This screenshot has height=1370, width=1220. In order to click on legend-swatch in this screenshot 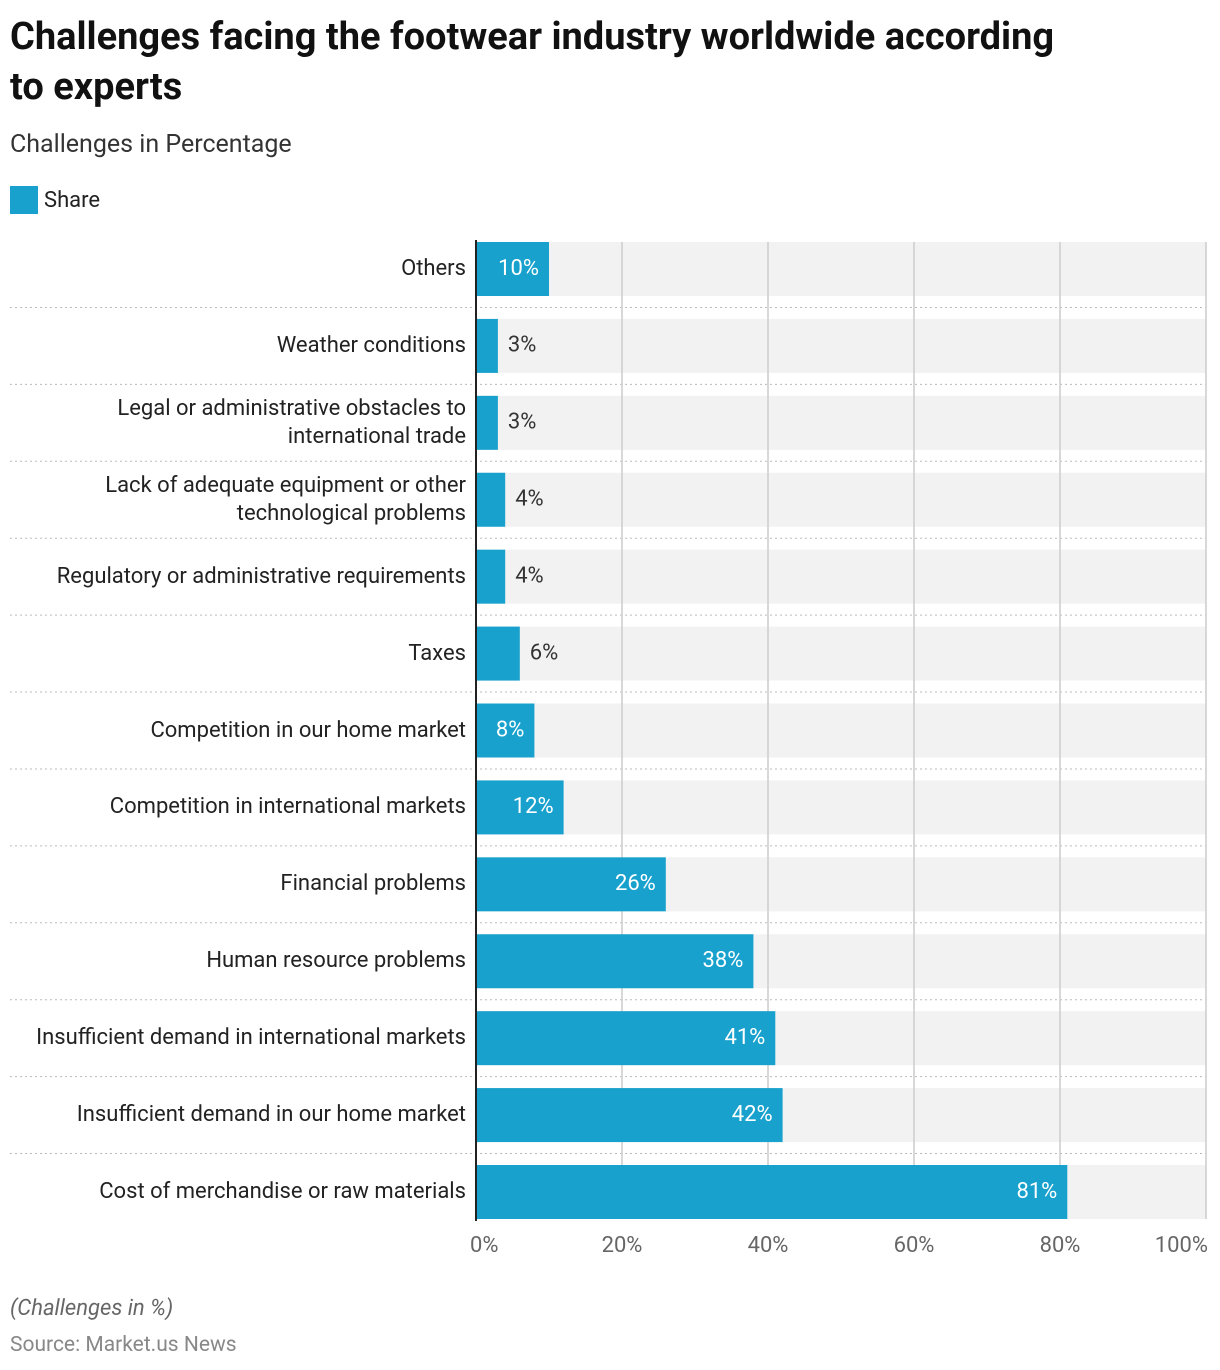, I will do `click(24, 200)`.